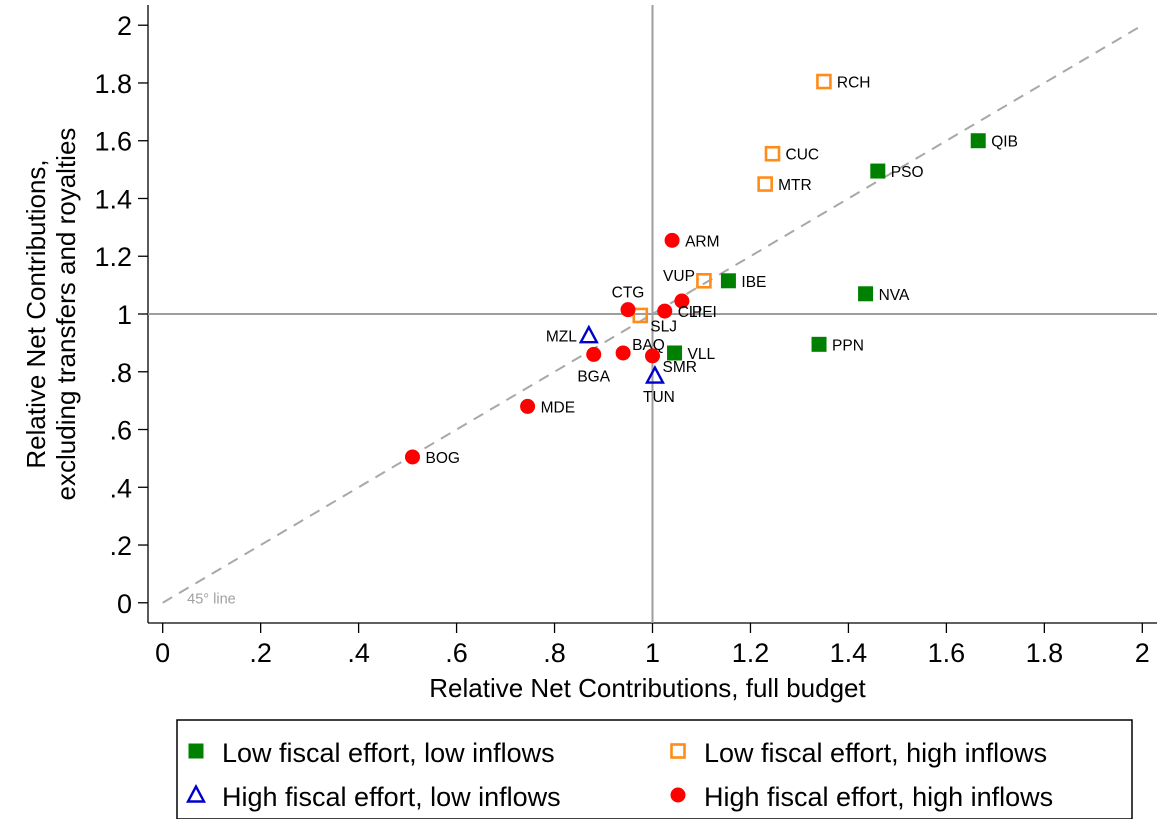 This screenshot has height=824, width=1157. What do you see at coordinates (113, 199) in the screenshot?
I see `y-tick-label: 1.4` at bounding box center [113, 199].